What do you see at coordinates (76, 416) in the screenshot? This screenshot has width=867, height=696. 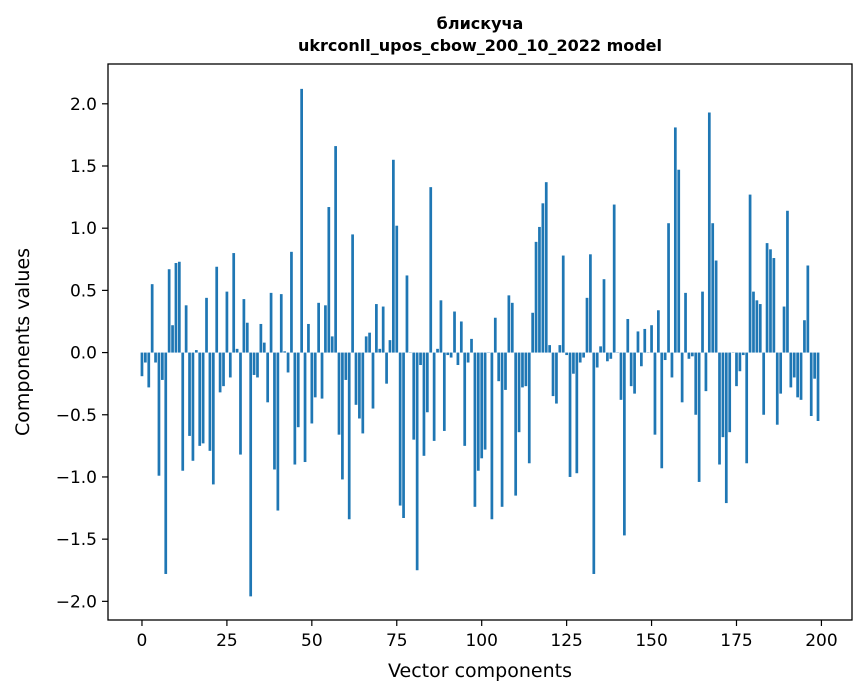 I see `y-tick-label: −0.5` at bounding box center [76, 416].